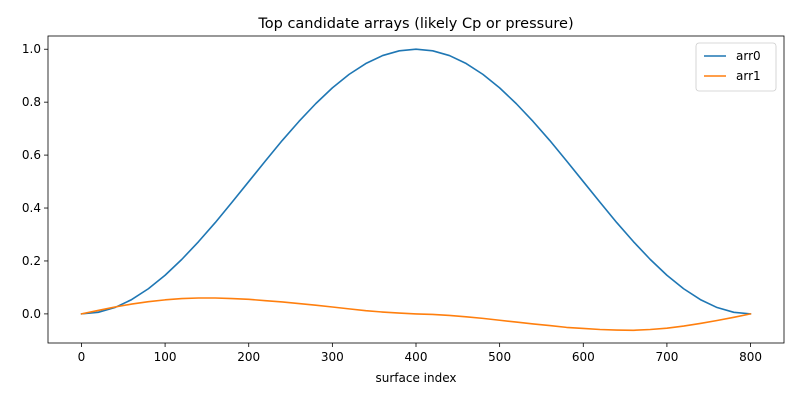 The width and height of the screenshot is (800, 400). What do you see at coordinates (31, 208) in the screenshot?
I see `y-tick-label: 0.4` at bounding box center [31, 208].